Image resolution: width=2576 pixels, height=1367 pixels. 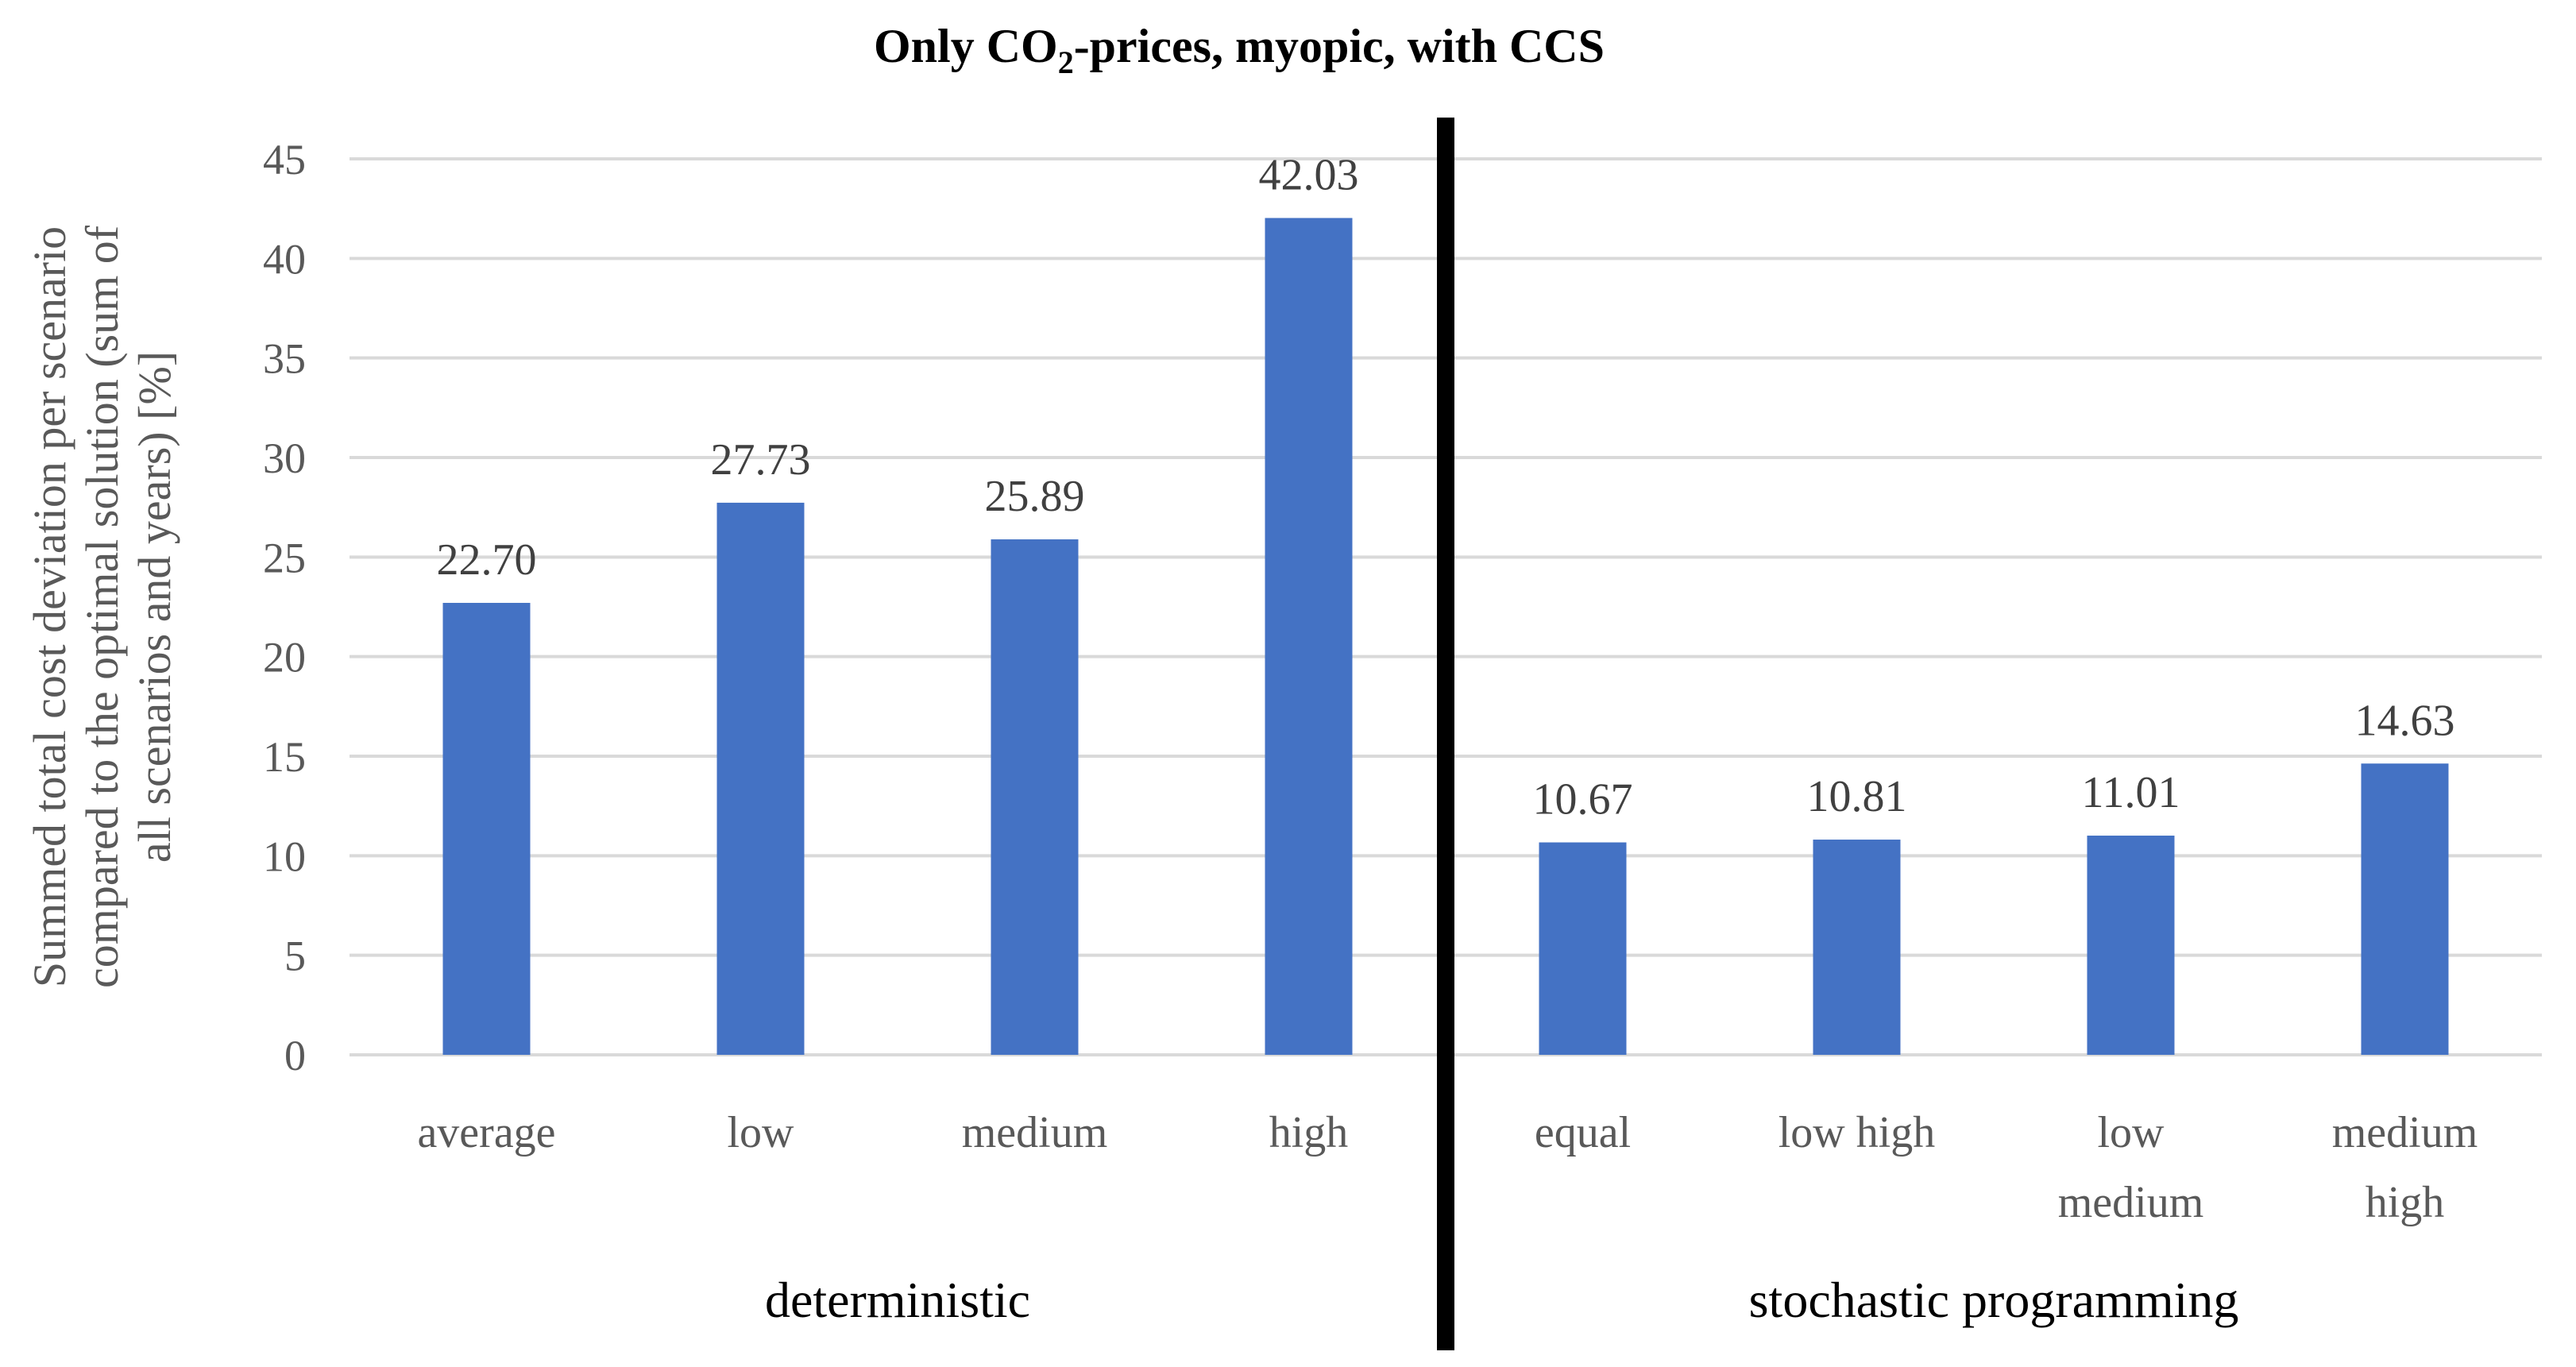 What do you see at coordinates (284, 658) in the screenshot?
I see `y-tick-label: 20` at bounding box center [284, 658].